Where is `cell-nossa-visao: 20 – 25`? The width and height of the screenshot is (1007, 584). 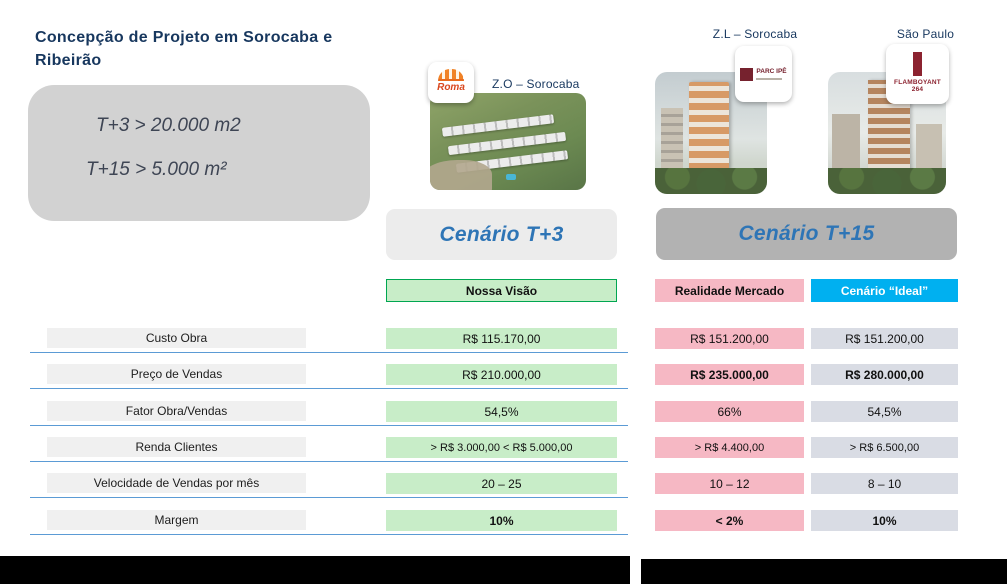 cell-nossa-visao: 20 – 25 is located at coordinates (501, 483).